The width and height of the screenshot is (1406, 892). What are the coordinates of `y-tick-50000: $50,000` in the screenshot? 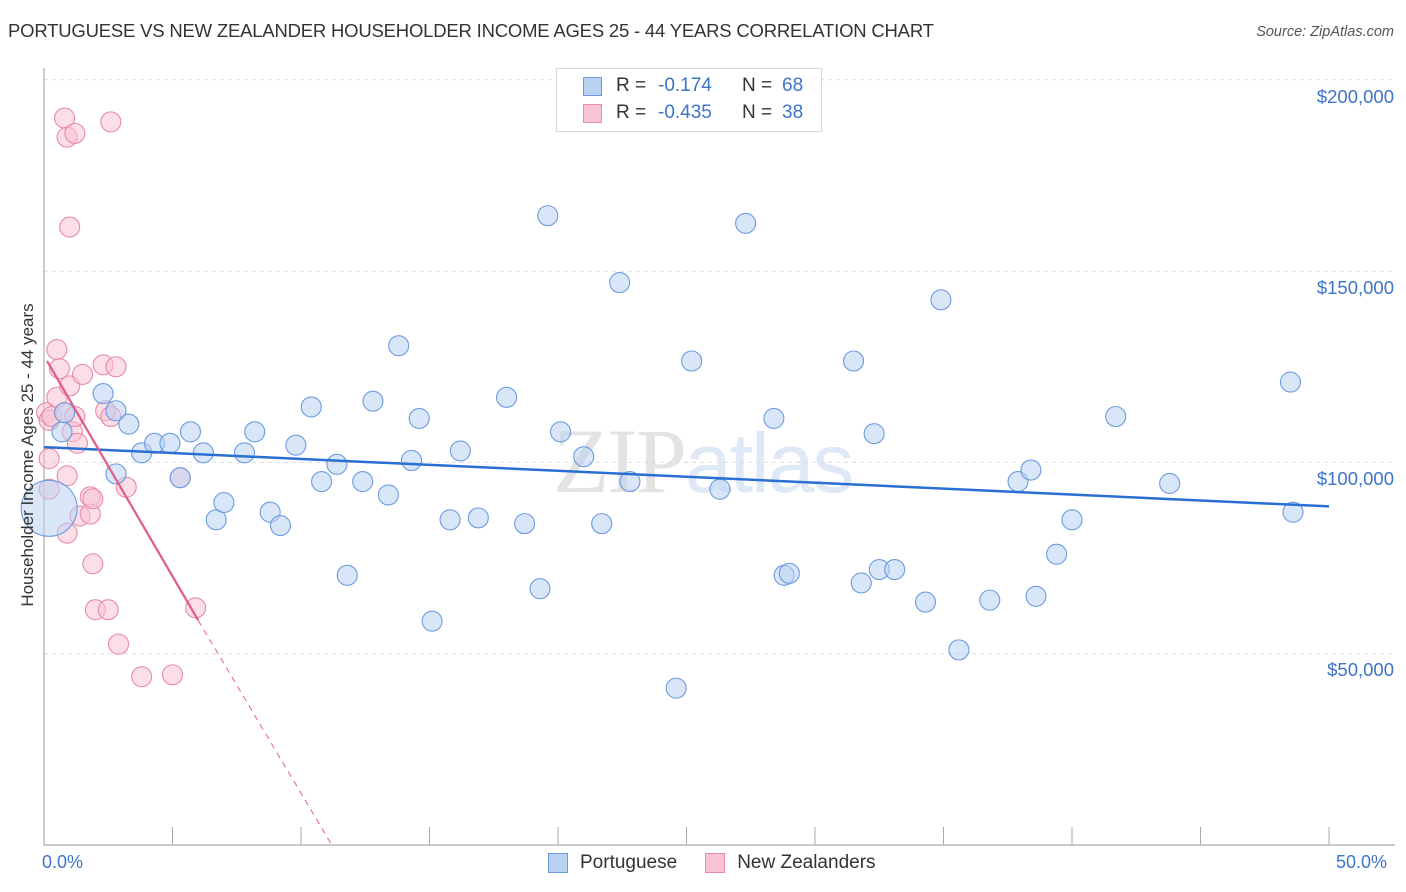 It's located at (1360, 669).